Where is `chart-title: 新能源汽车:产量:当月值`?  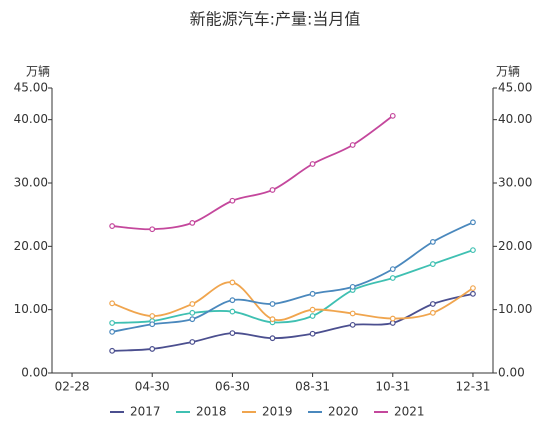
chart-title: 新能源汽车:产量:当月值 is located at coordinates (275, 19).